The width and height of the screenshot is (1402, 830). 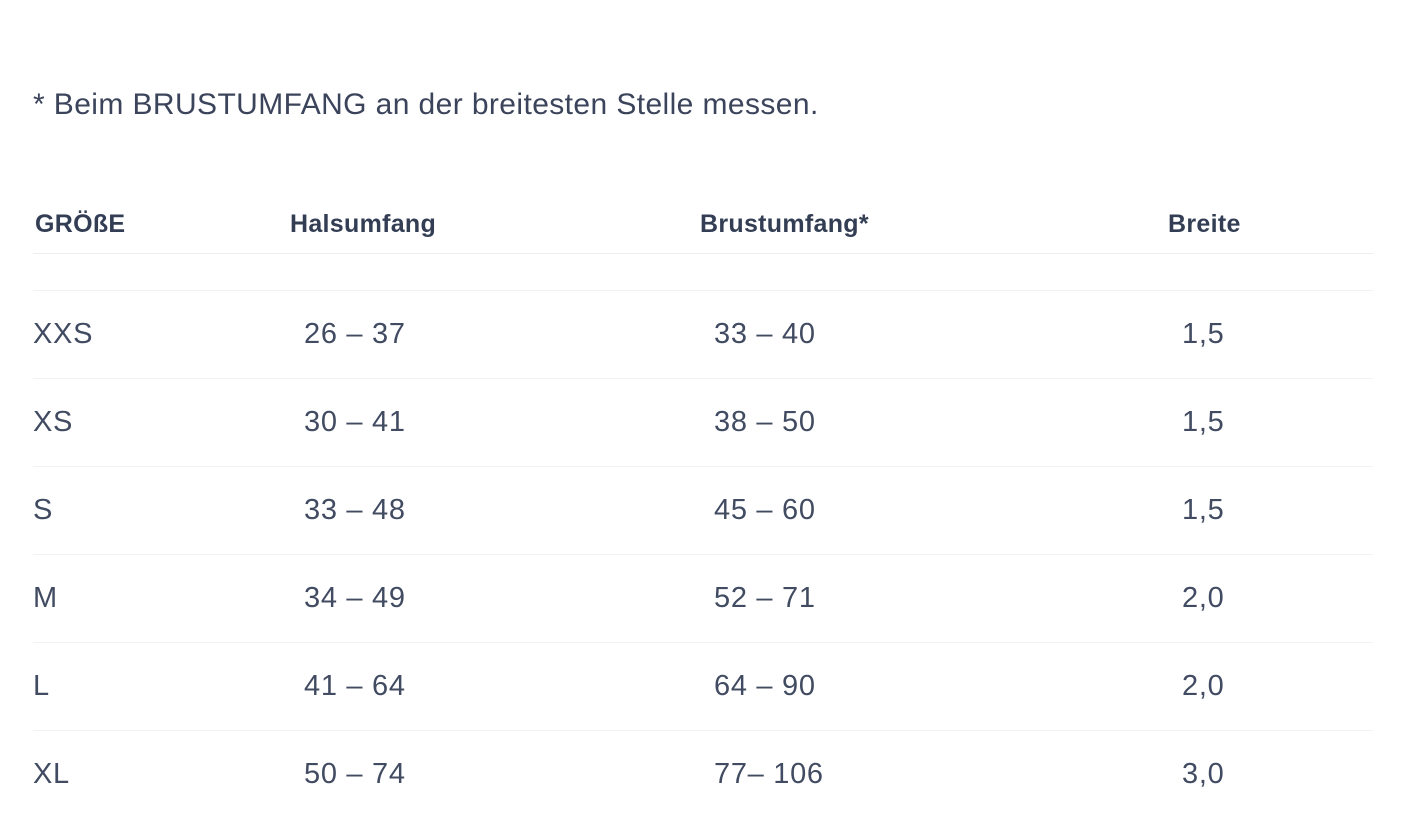 What do you see at coordinates (160, 228) in the screenshot?
I see `column-header-groesse: GRÖßE` at bounding box center [160, 228].